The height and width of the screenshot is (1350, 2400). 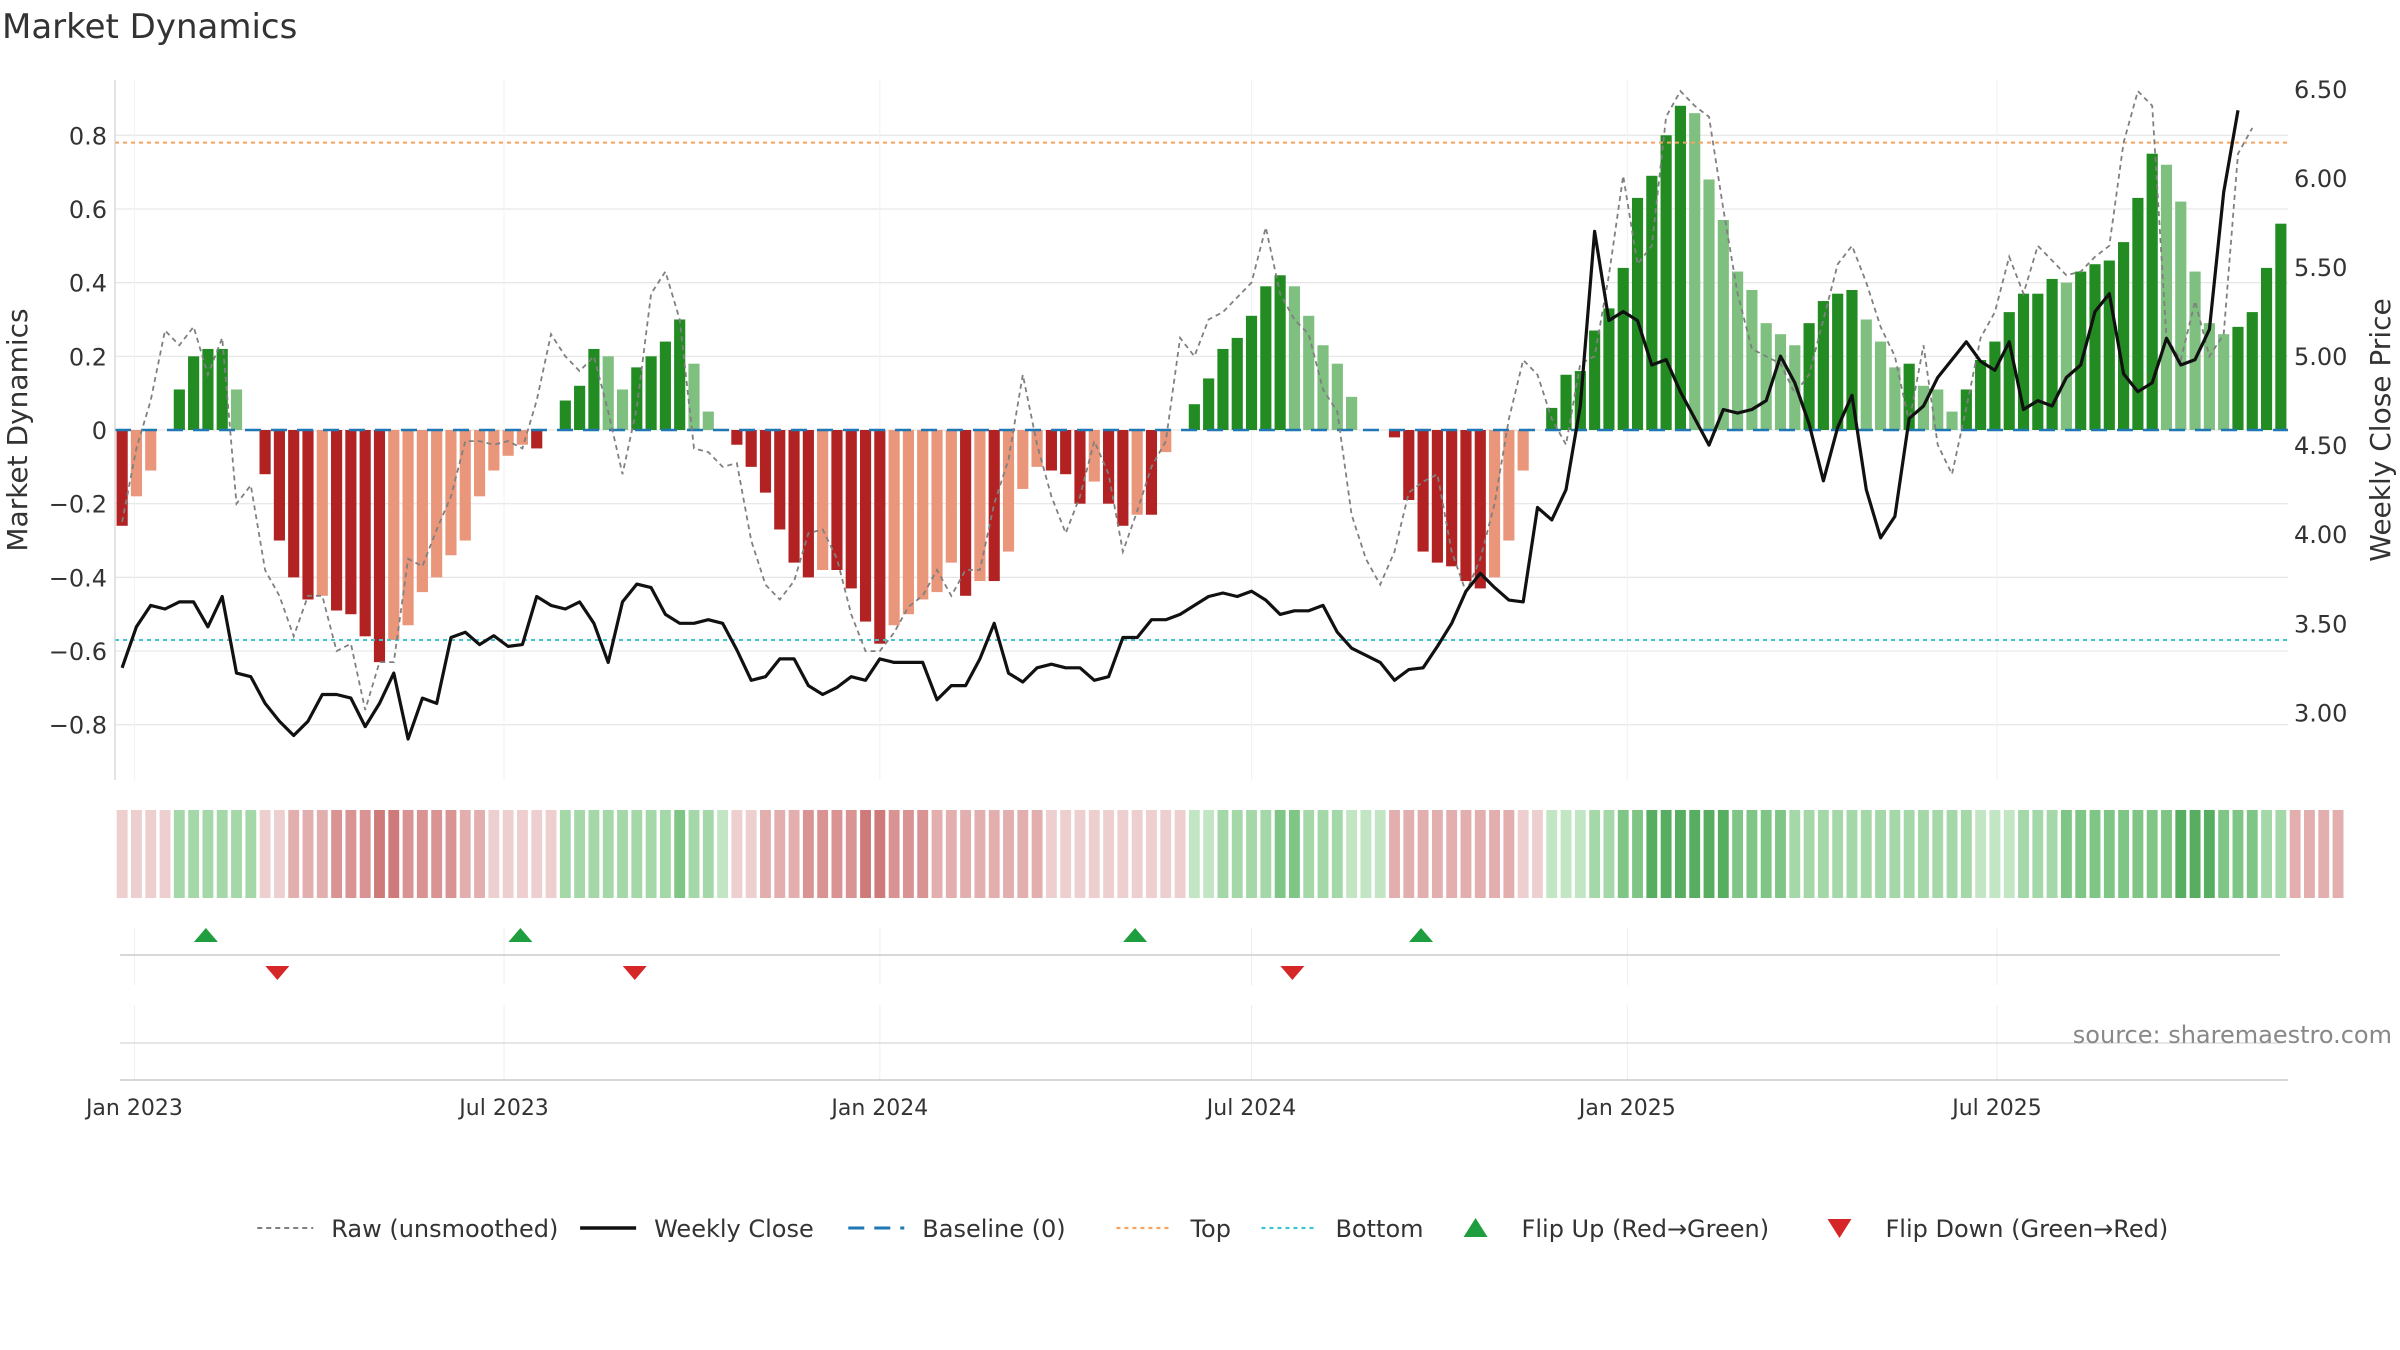 I want to click on flip-down-marker, so click(x=634, y=973).